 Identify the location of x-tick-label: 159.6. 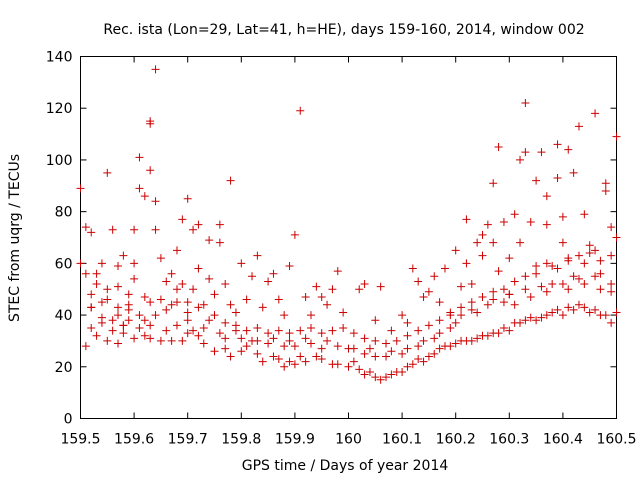
(134, 440).